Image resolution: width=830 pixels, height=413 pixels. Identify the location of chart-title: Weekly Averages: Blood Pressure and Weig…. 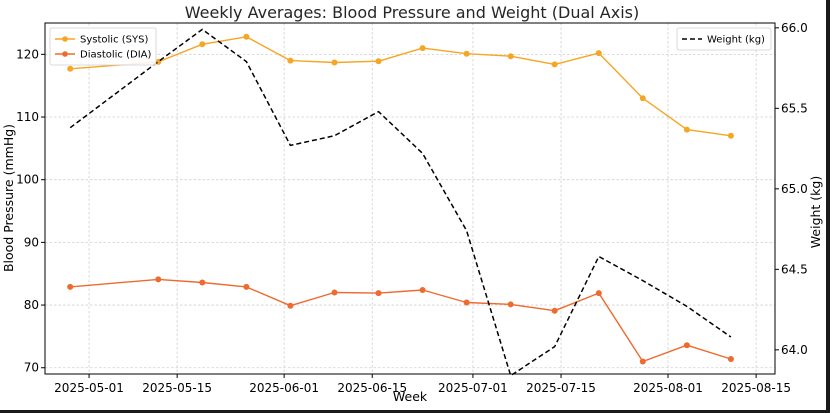
(412, 12).